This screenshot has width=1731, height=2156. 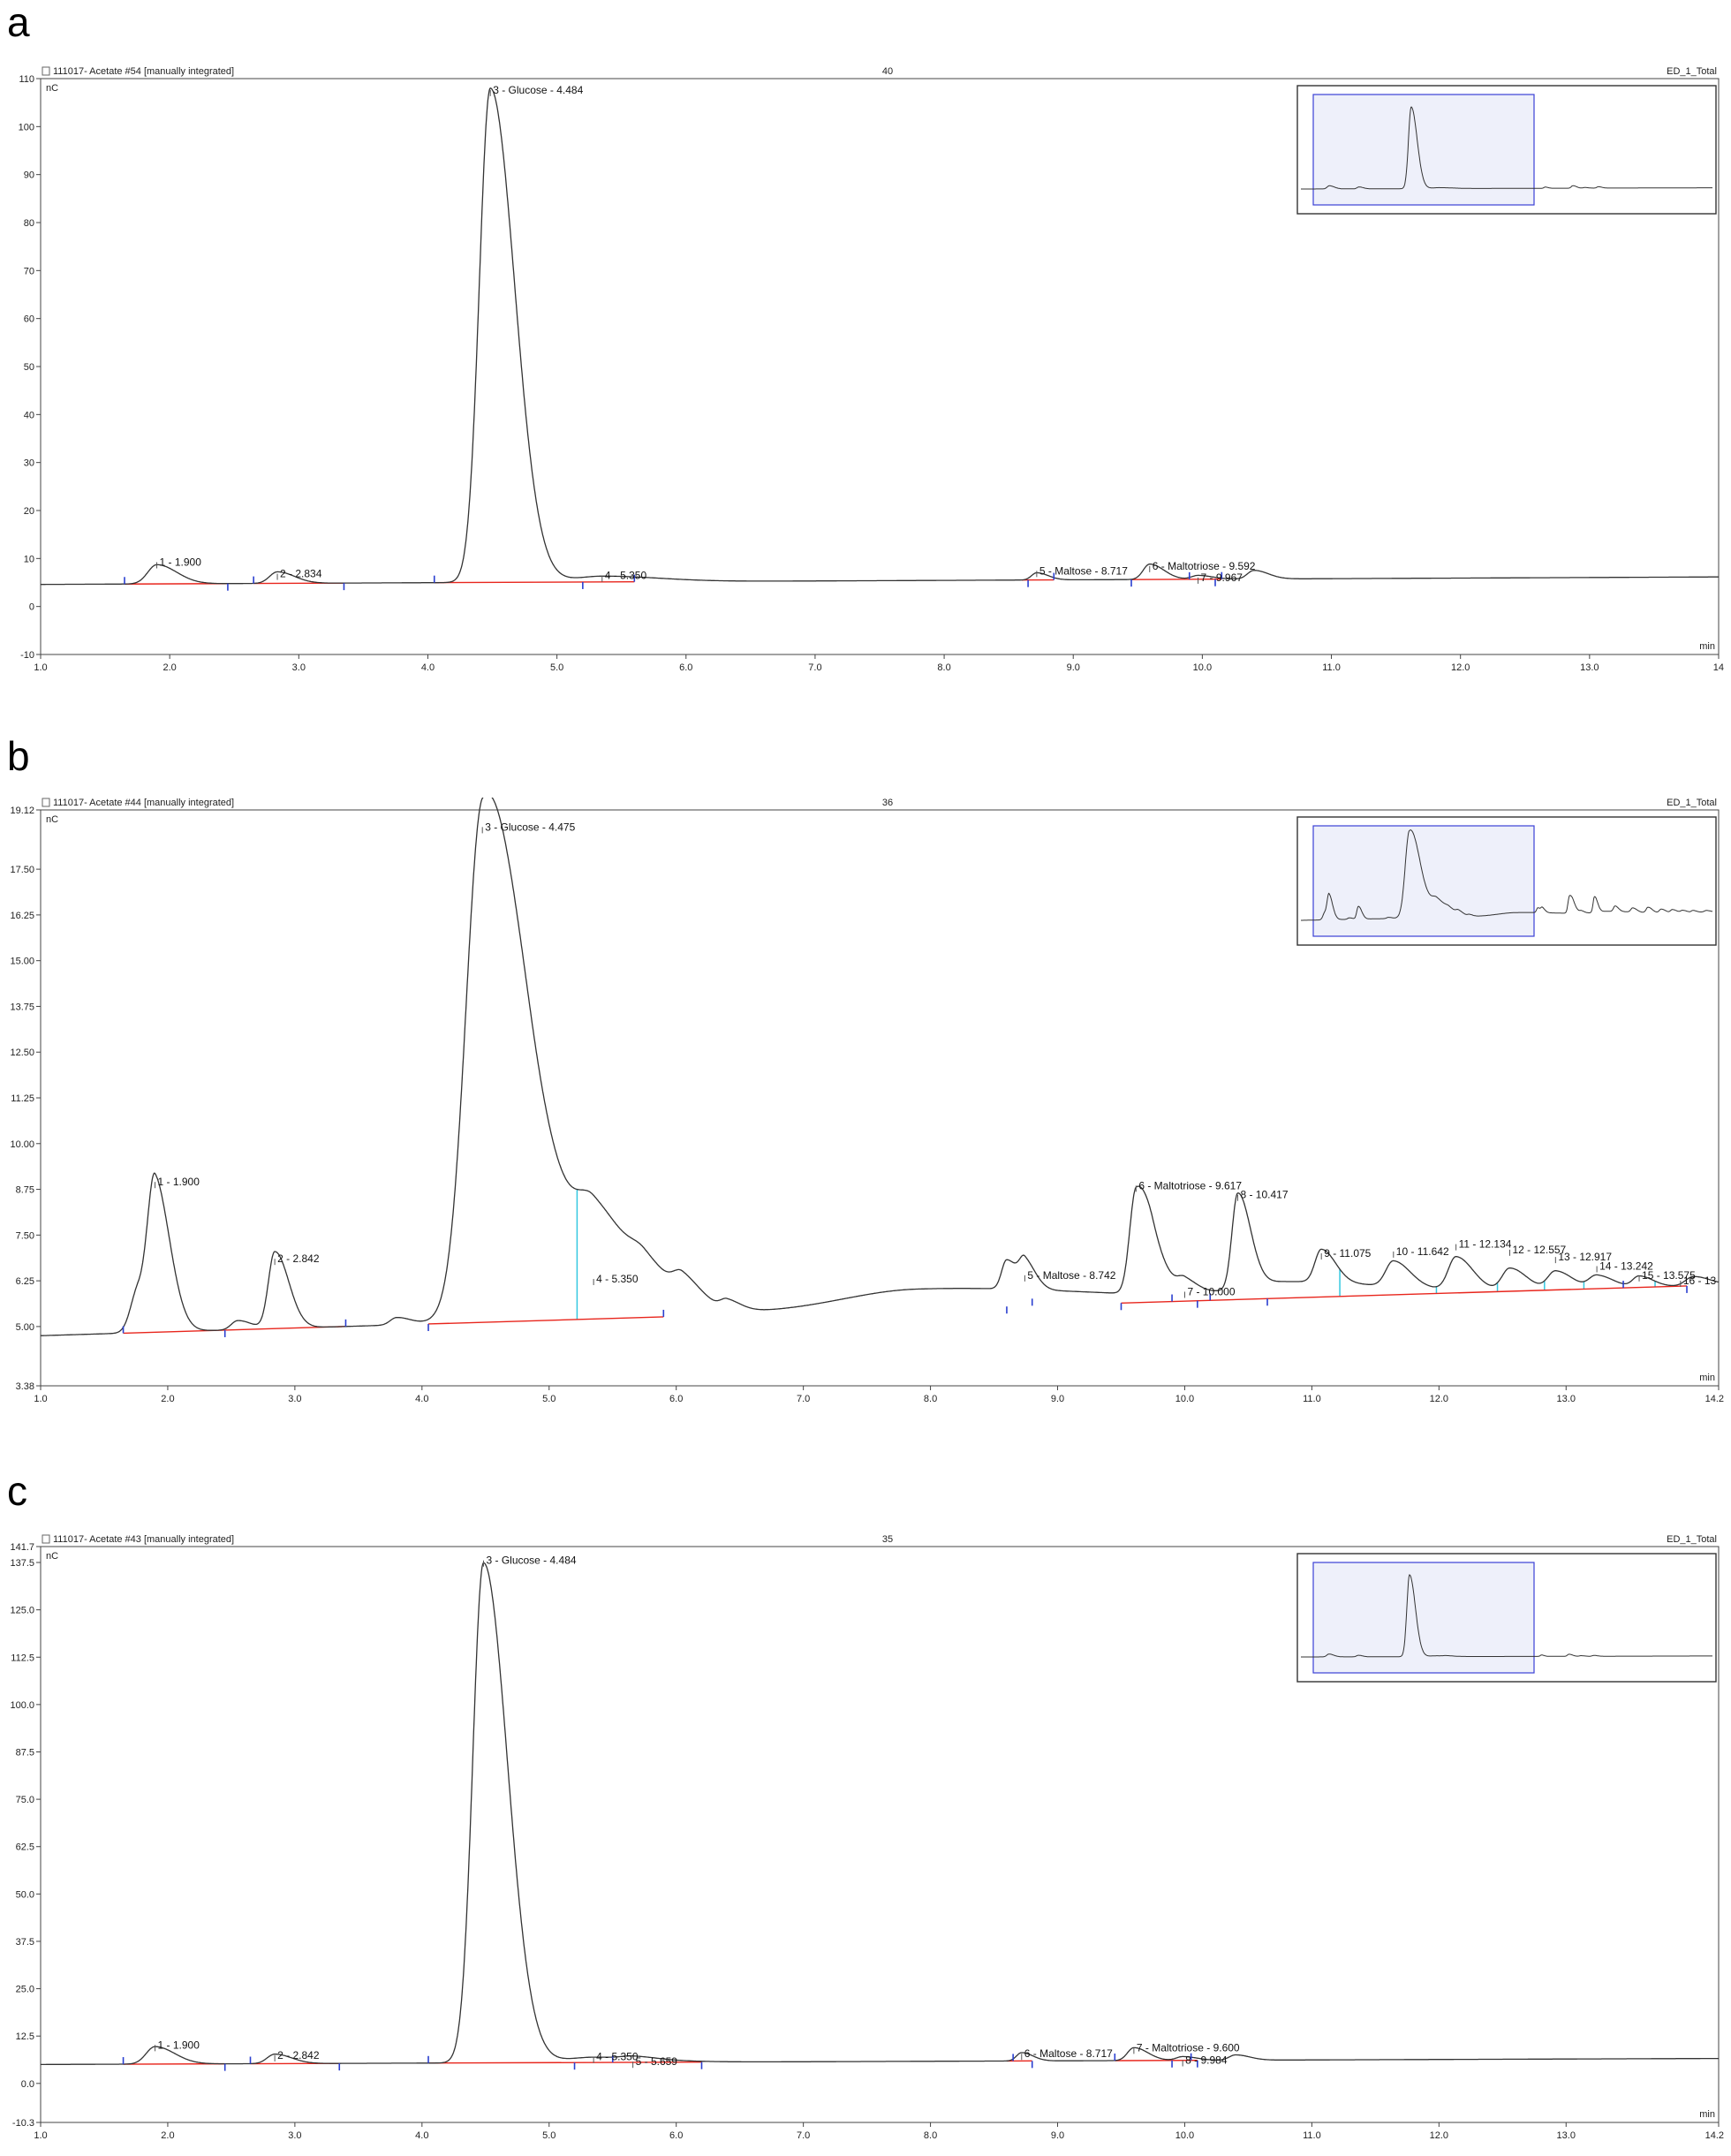 I want to click on x-tick-label: 6.0, so click(x=676, y=2135).